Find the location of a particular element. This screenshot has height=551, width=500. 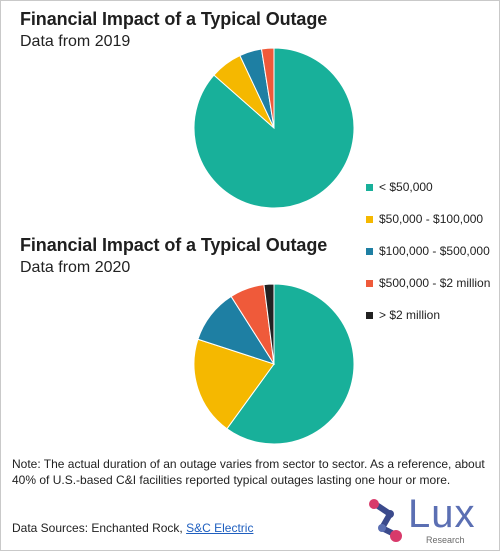

pie-chart-2020 is located at coordinates (274, 364).